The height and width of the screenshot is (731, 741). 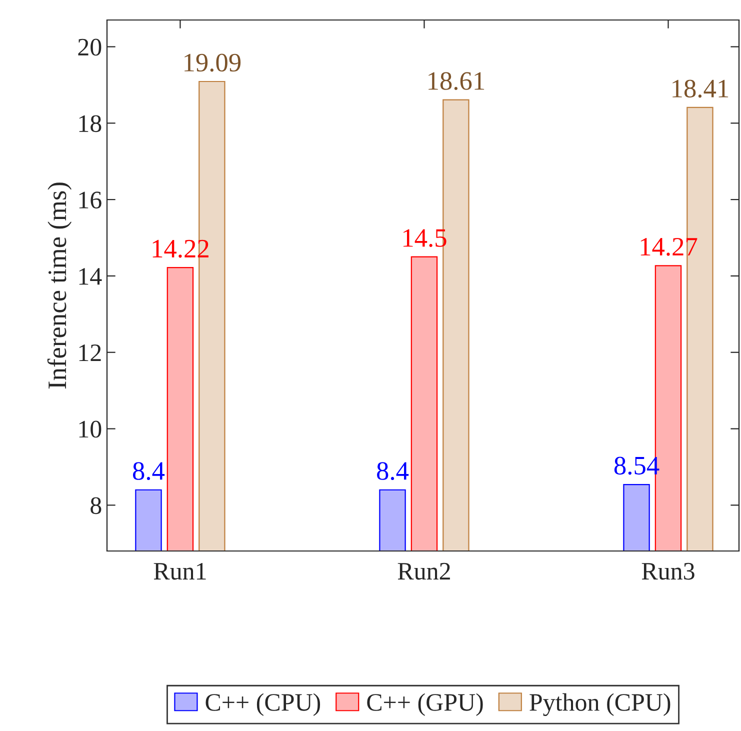 What do you see at coordinates (90, 353) in the screenshot?
I see `y-tick-label: 12` at bounding box center [90, 353].